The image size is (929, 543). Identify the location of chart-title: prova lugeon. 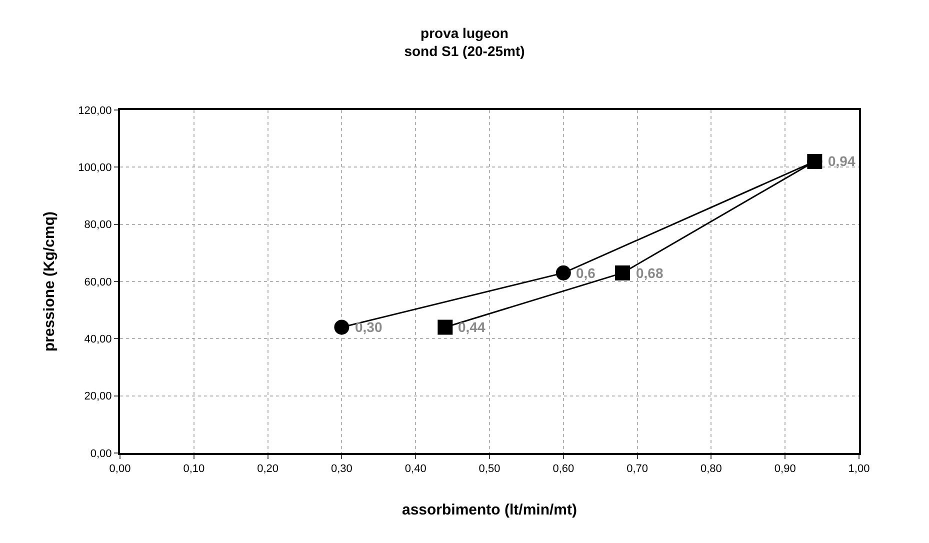
(464, 33).